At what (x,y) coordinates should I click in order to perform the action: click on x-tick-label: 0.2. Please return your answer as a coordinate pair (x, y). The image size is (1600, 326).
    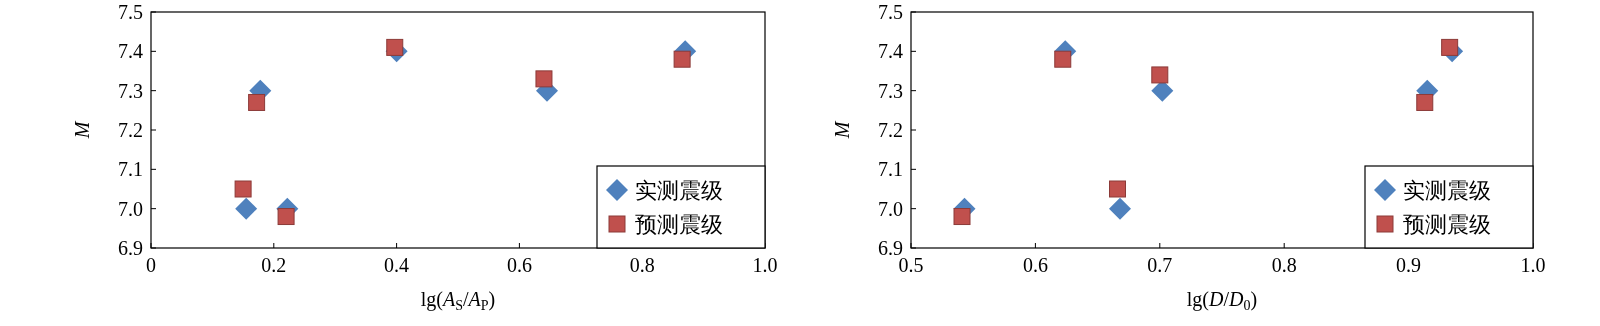
    Looking at the image, I should click on (274, 265).